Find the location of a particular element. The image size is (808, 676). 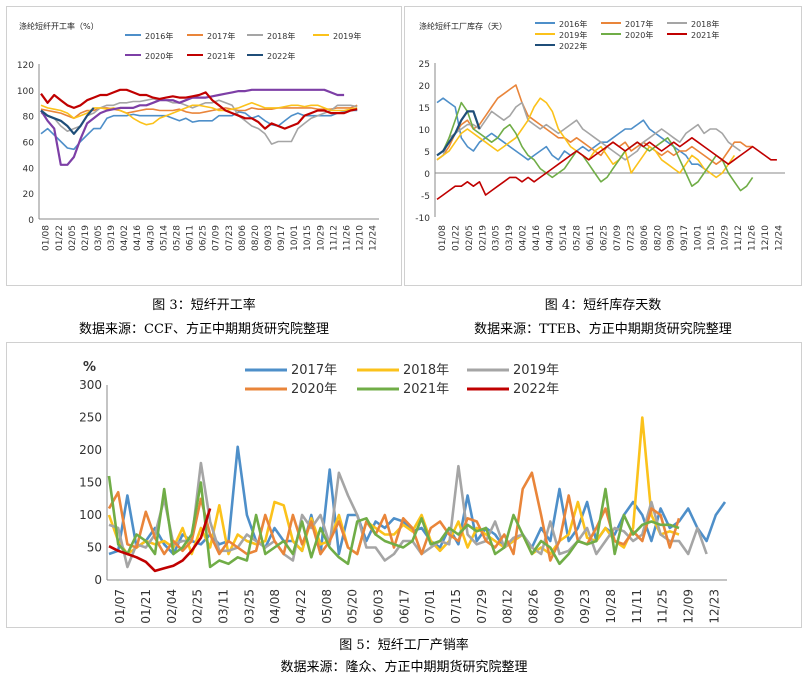

x-tick-label: 01/21 is located at coordinates (146, 606).